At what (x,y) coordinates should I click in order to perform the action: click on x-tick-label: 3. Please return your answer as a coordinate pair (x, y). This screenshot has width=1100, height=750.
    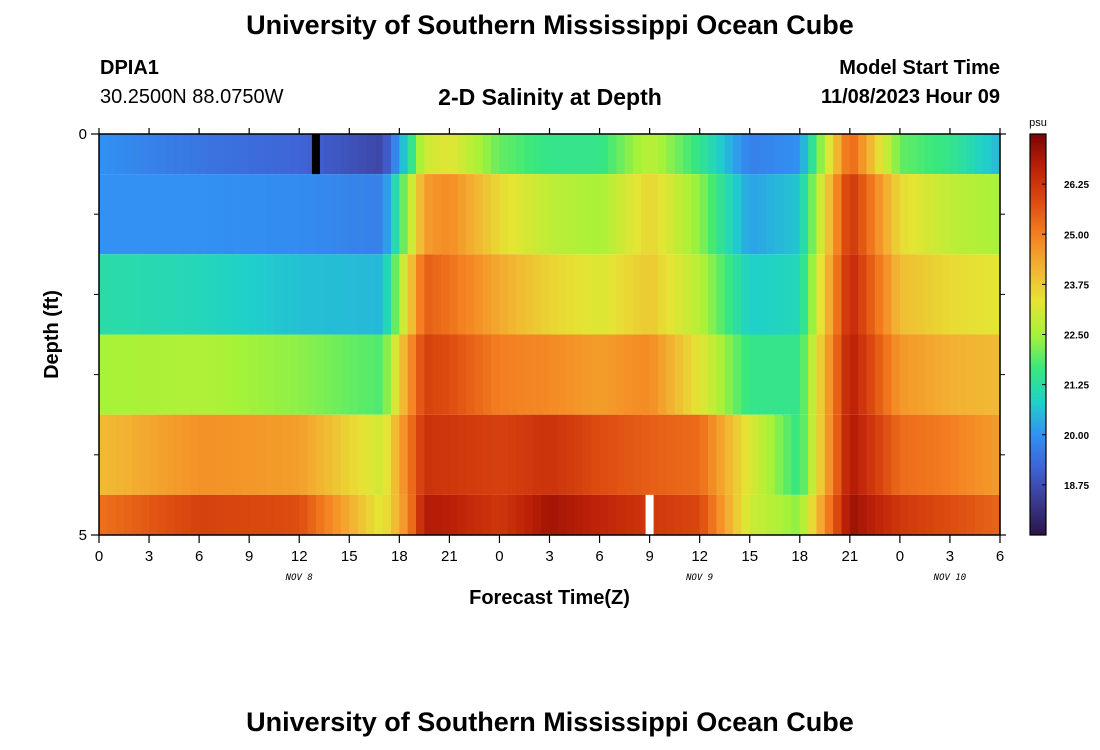
    Looking at the image, I should click on (950, 556).